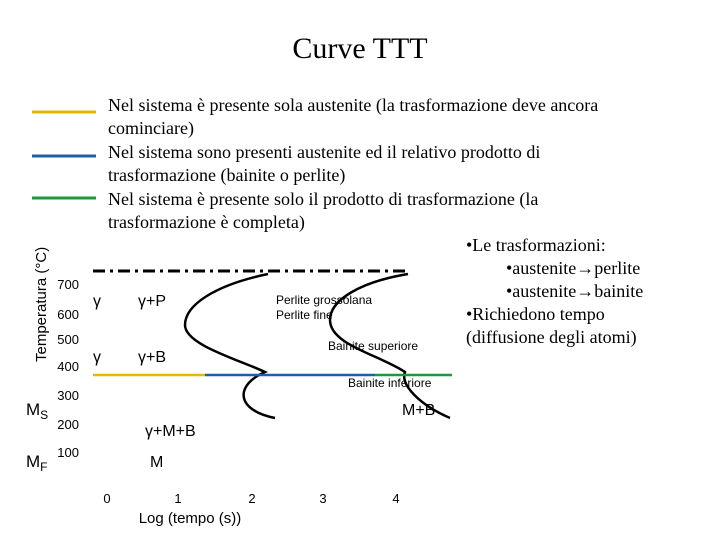 This screenshot has width=720, height=540. I want to click on annotation: Bainite inferiore, so click(390, 383).